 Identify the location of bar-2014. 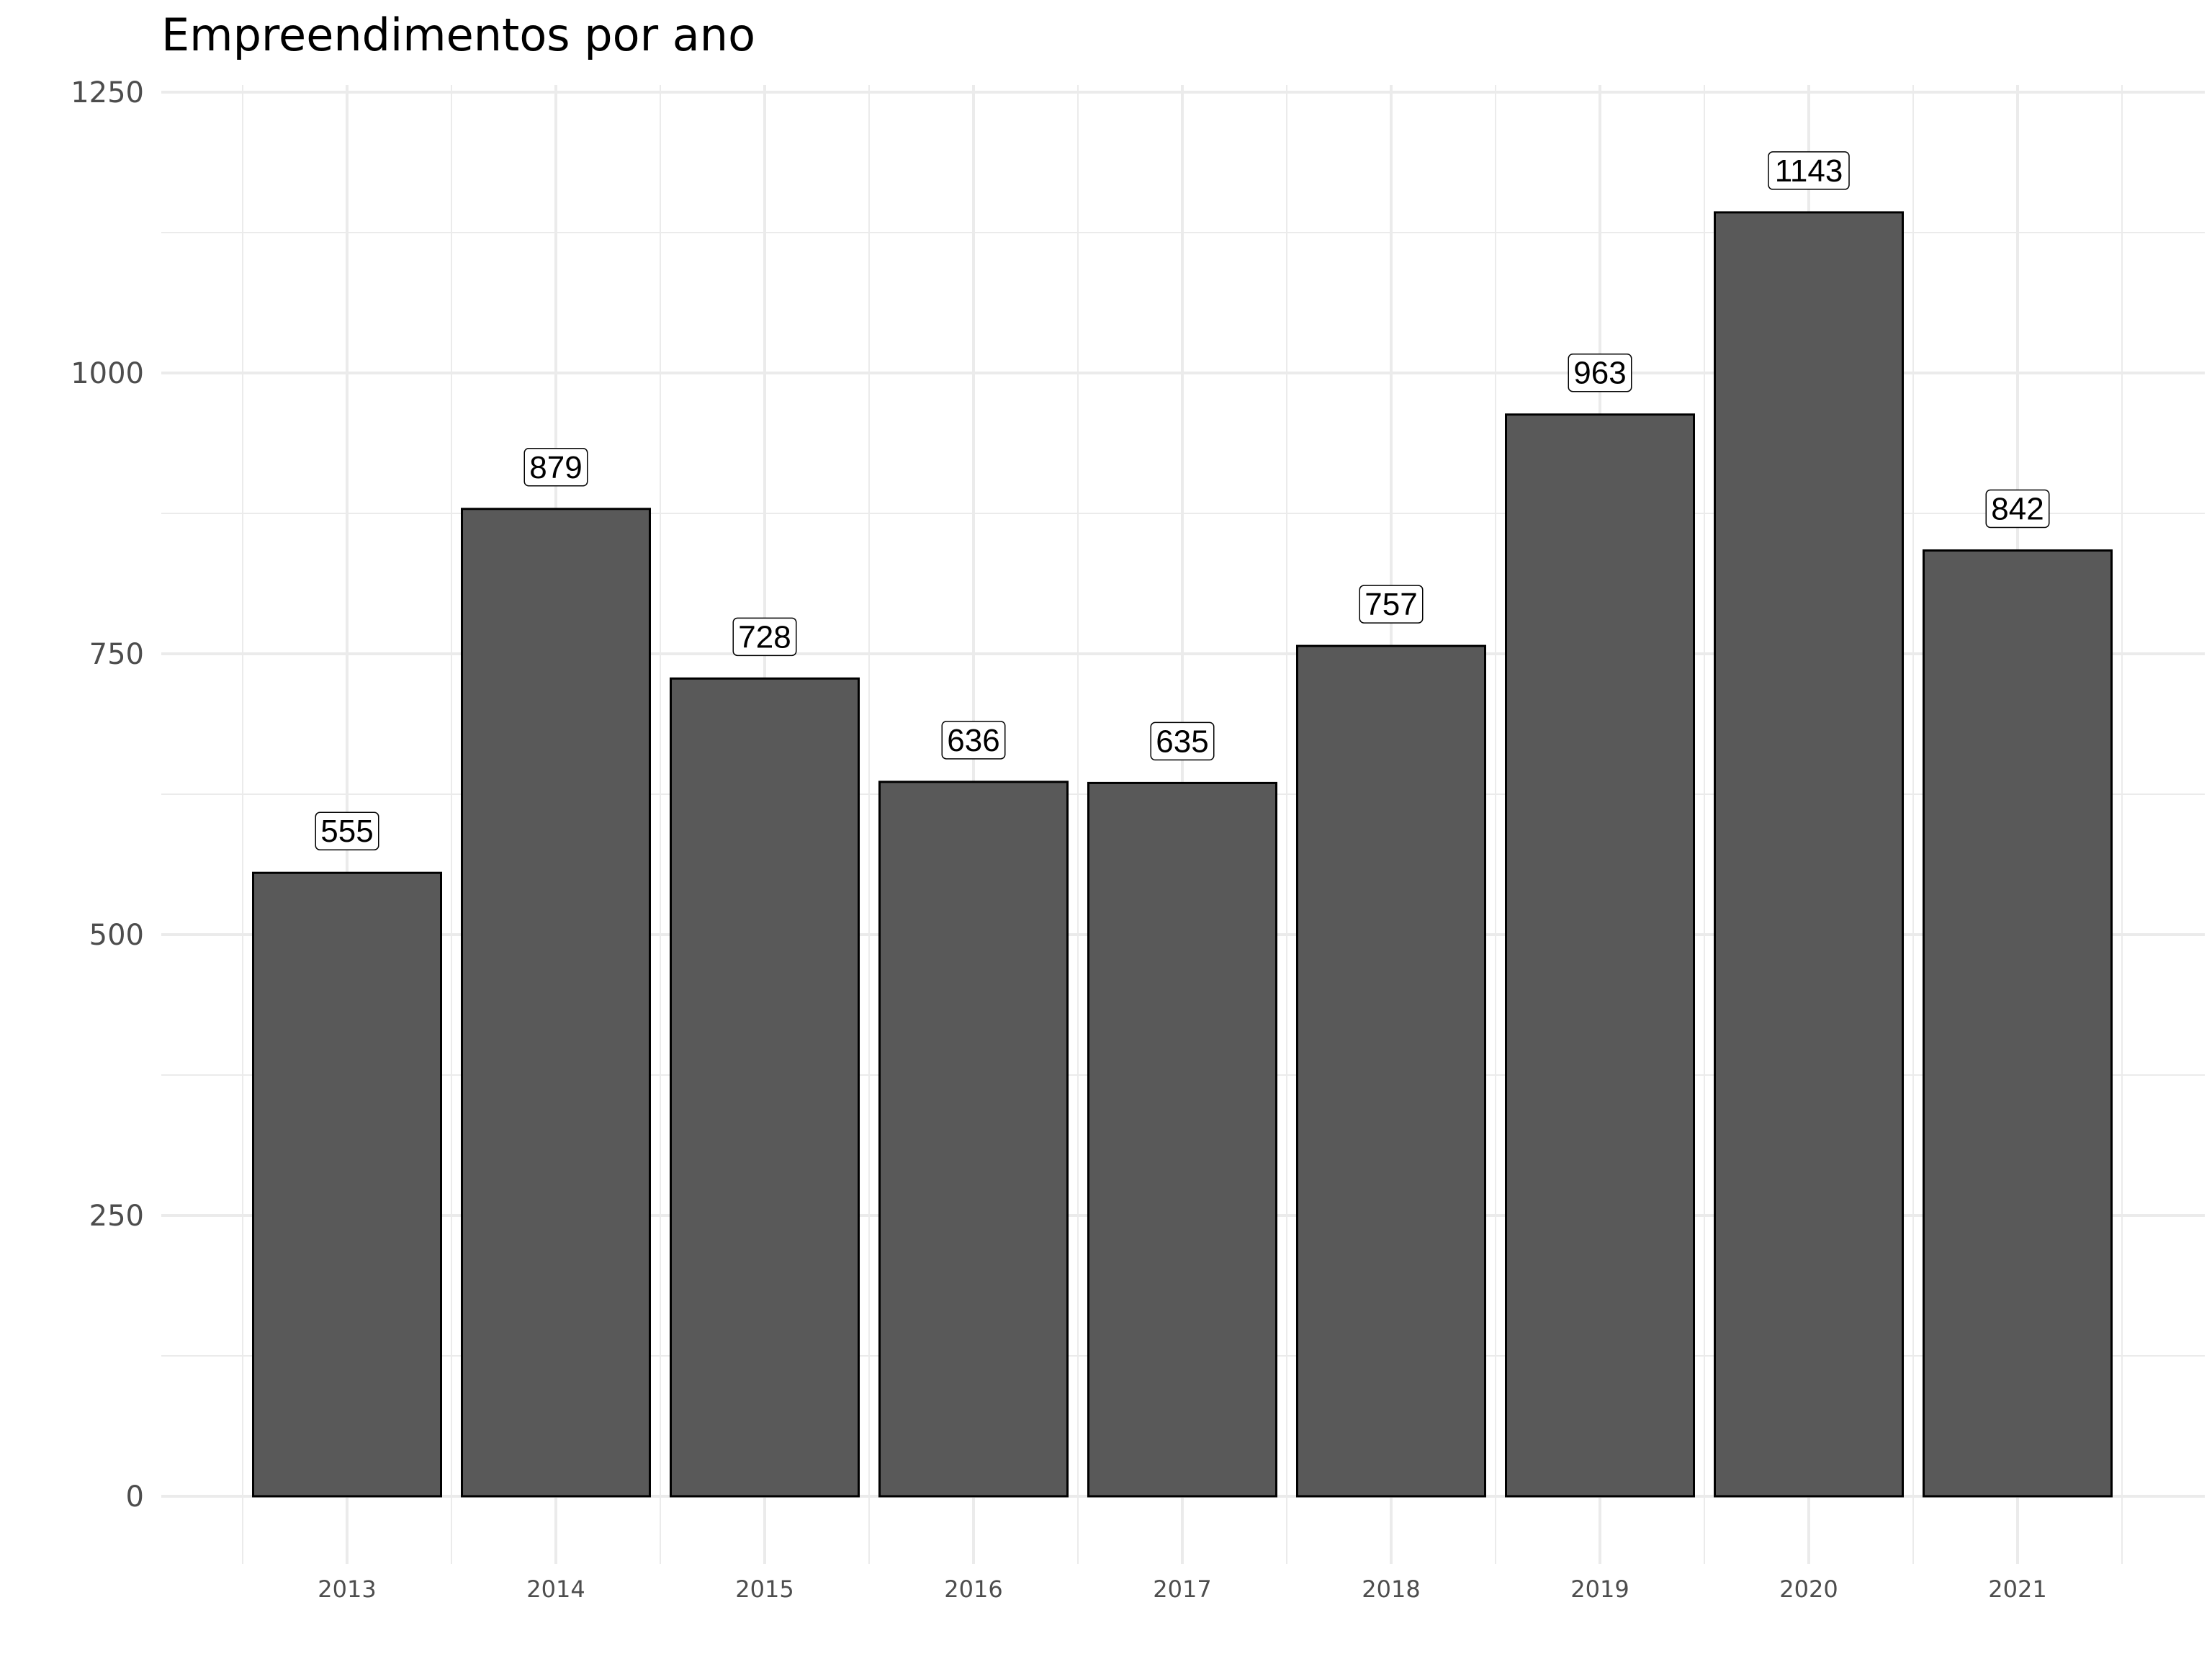
(556, 1003).